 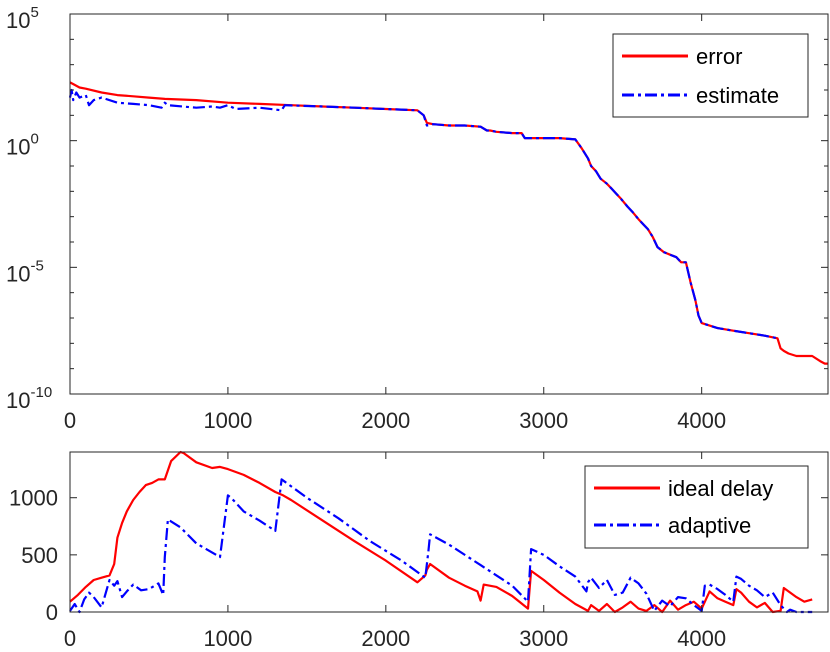 What do you see at coordinates (33, 498) in the screenshot?
I see `bottom-y-tick-label: 1000` at bounding box center [33, 498].